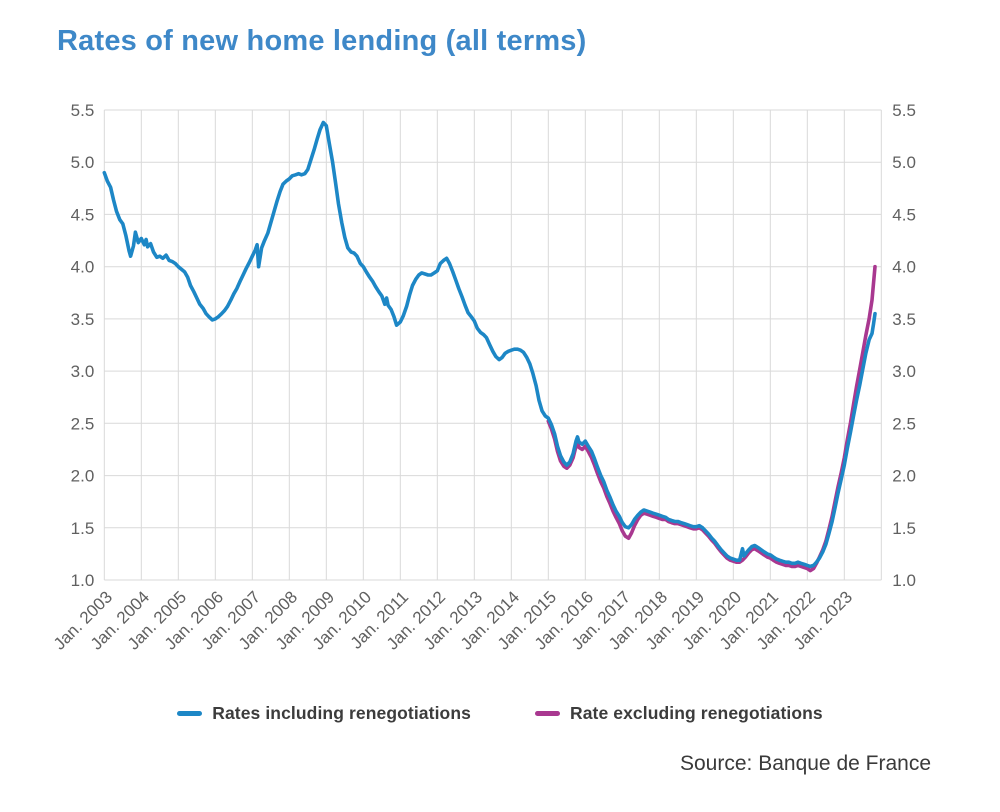  What do you see at coordinates (83, 580) in the screenshot?
I see `y-axis-label-left: 1.0` at bounding box center [83, 580].